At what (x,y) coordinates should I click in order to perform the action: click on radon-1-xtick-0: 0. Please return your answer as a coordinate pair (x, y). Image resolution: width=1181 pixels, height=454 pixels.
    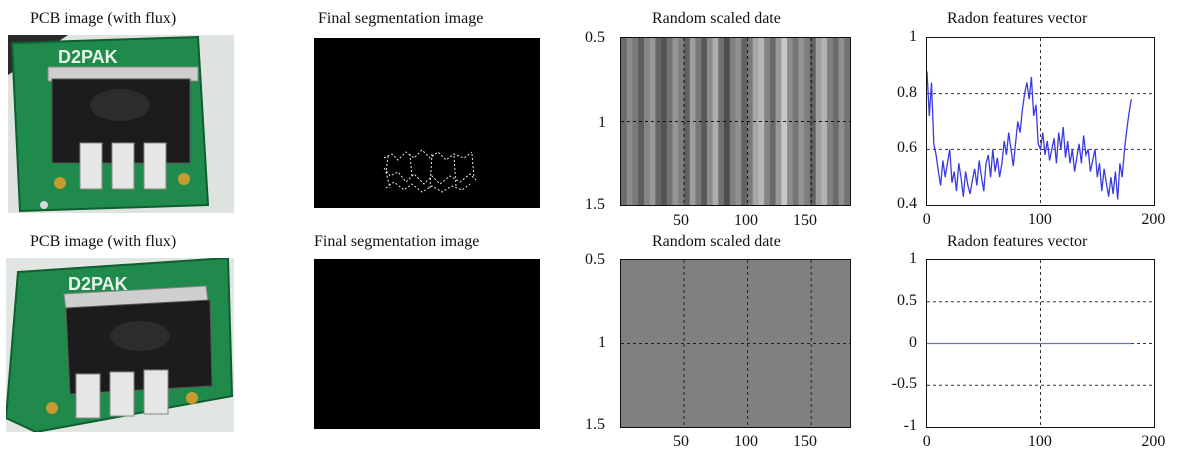
    Looking at the image, I should click on (926, 219).